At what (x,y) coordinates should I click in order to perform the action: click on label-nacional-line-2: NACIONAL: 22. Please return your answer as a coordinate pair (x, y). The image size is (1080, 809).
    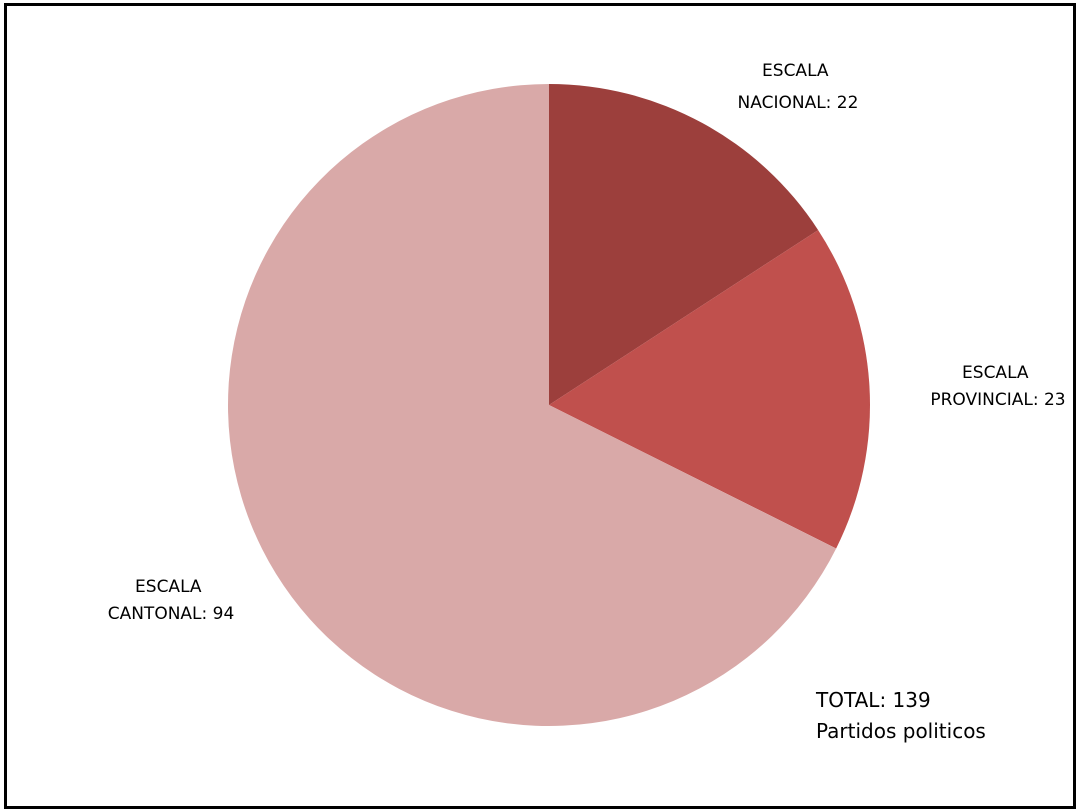
    Looking at the image, I should click on (798, 103).